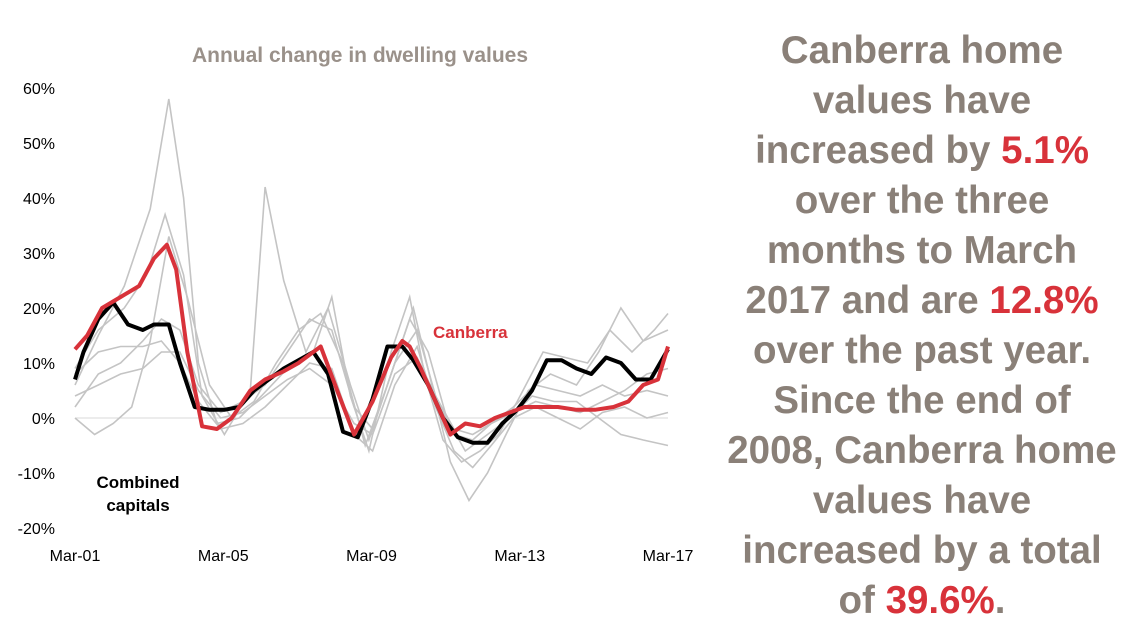 This screenshot has height=638, width=1130. Describe the element at coordinates (39, 144) in the screenshot. I see `y-tick-label: 50%` at that location.